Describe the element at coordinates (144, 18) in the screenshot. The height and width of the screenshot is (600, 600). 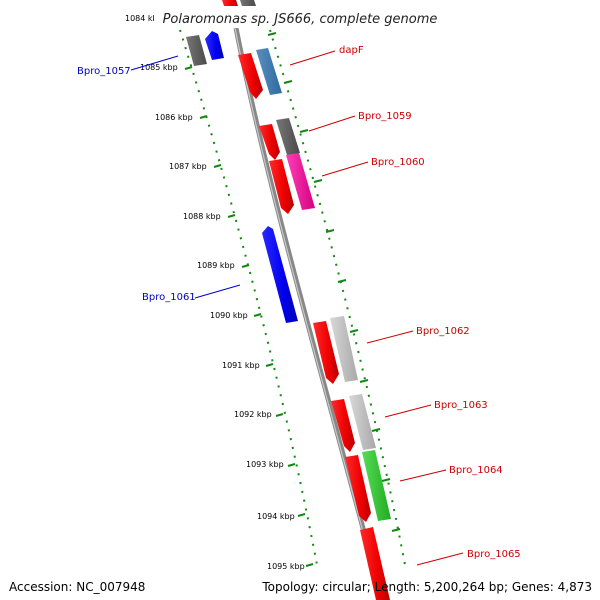
I see `tick-label: 1084 kbp` at that location.